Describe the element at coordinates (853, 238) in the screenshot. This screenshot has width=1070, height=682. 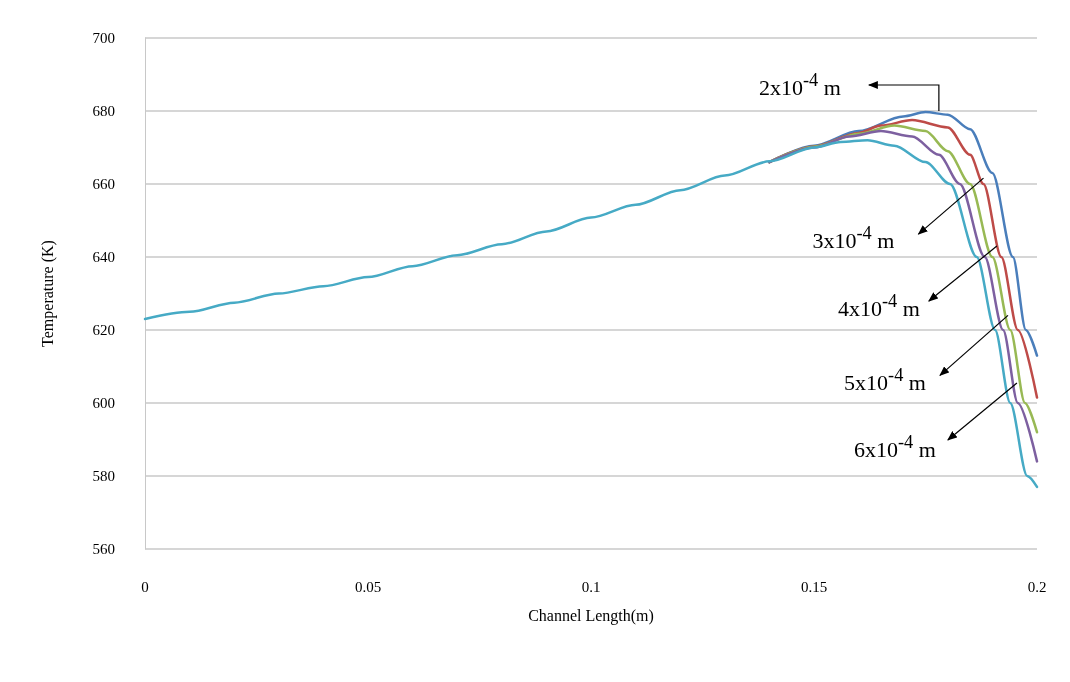
I see `annotation: 3x10$^{-4}$ m` at that location.